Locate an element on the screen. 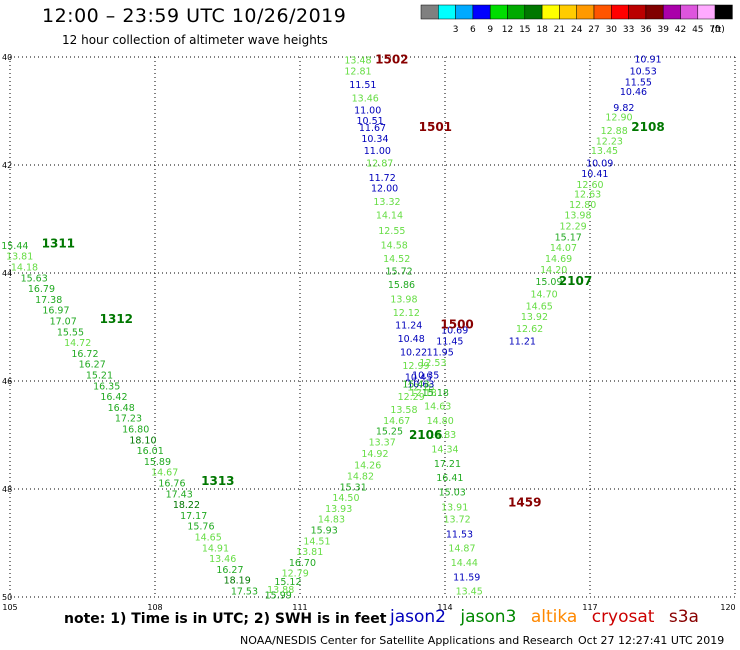 The width and height of the screenshot is (740, 650). swh-value-label: 16.76 is located at coordinates (171, 484).